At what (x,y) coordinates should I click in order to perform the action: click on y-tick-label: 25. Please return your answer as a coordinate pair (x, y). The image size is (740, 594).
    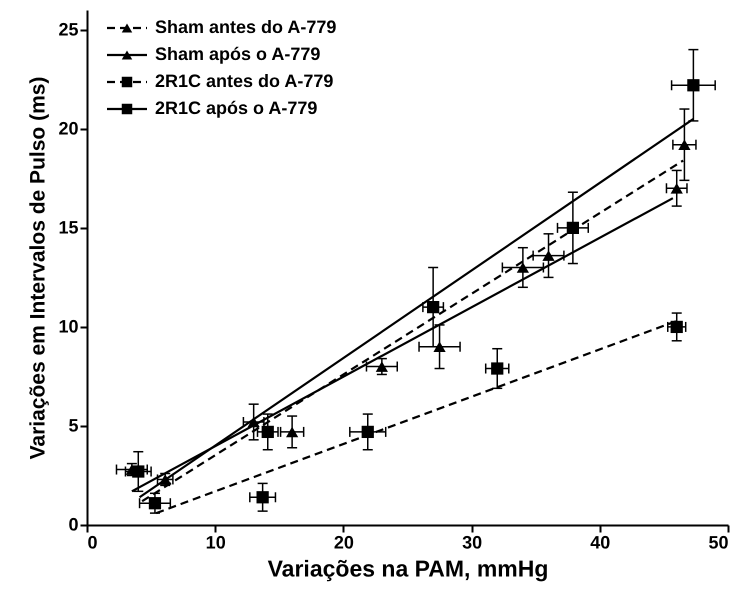
    Looking at the image, I should click on (68, 29).